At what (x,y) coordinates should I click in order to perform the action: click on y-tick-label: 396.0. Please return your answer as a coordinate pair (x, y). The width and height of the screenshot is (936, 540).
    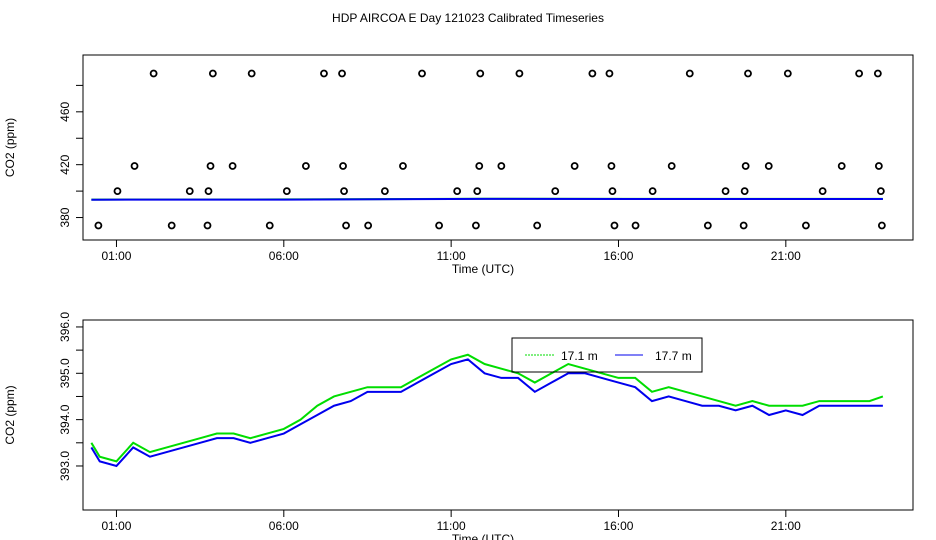
    Looking at the image, I should click on (65, 327).